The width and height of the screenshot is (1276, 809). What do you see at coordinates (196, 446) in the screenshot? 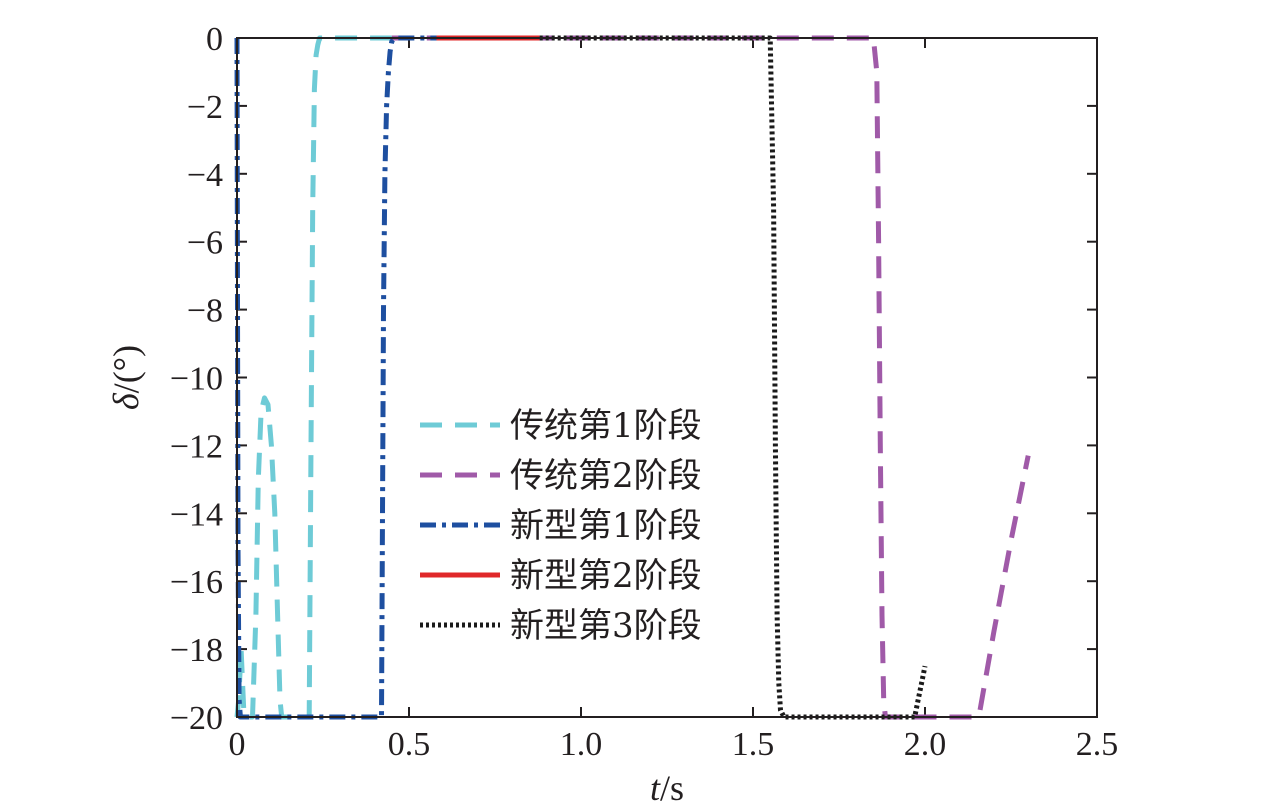
I see `y-tick-label: −12` at bounding box center [196, 446].